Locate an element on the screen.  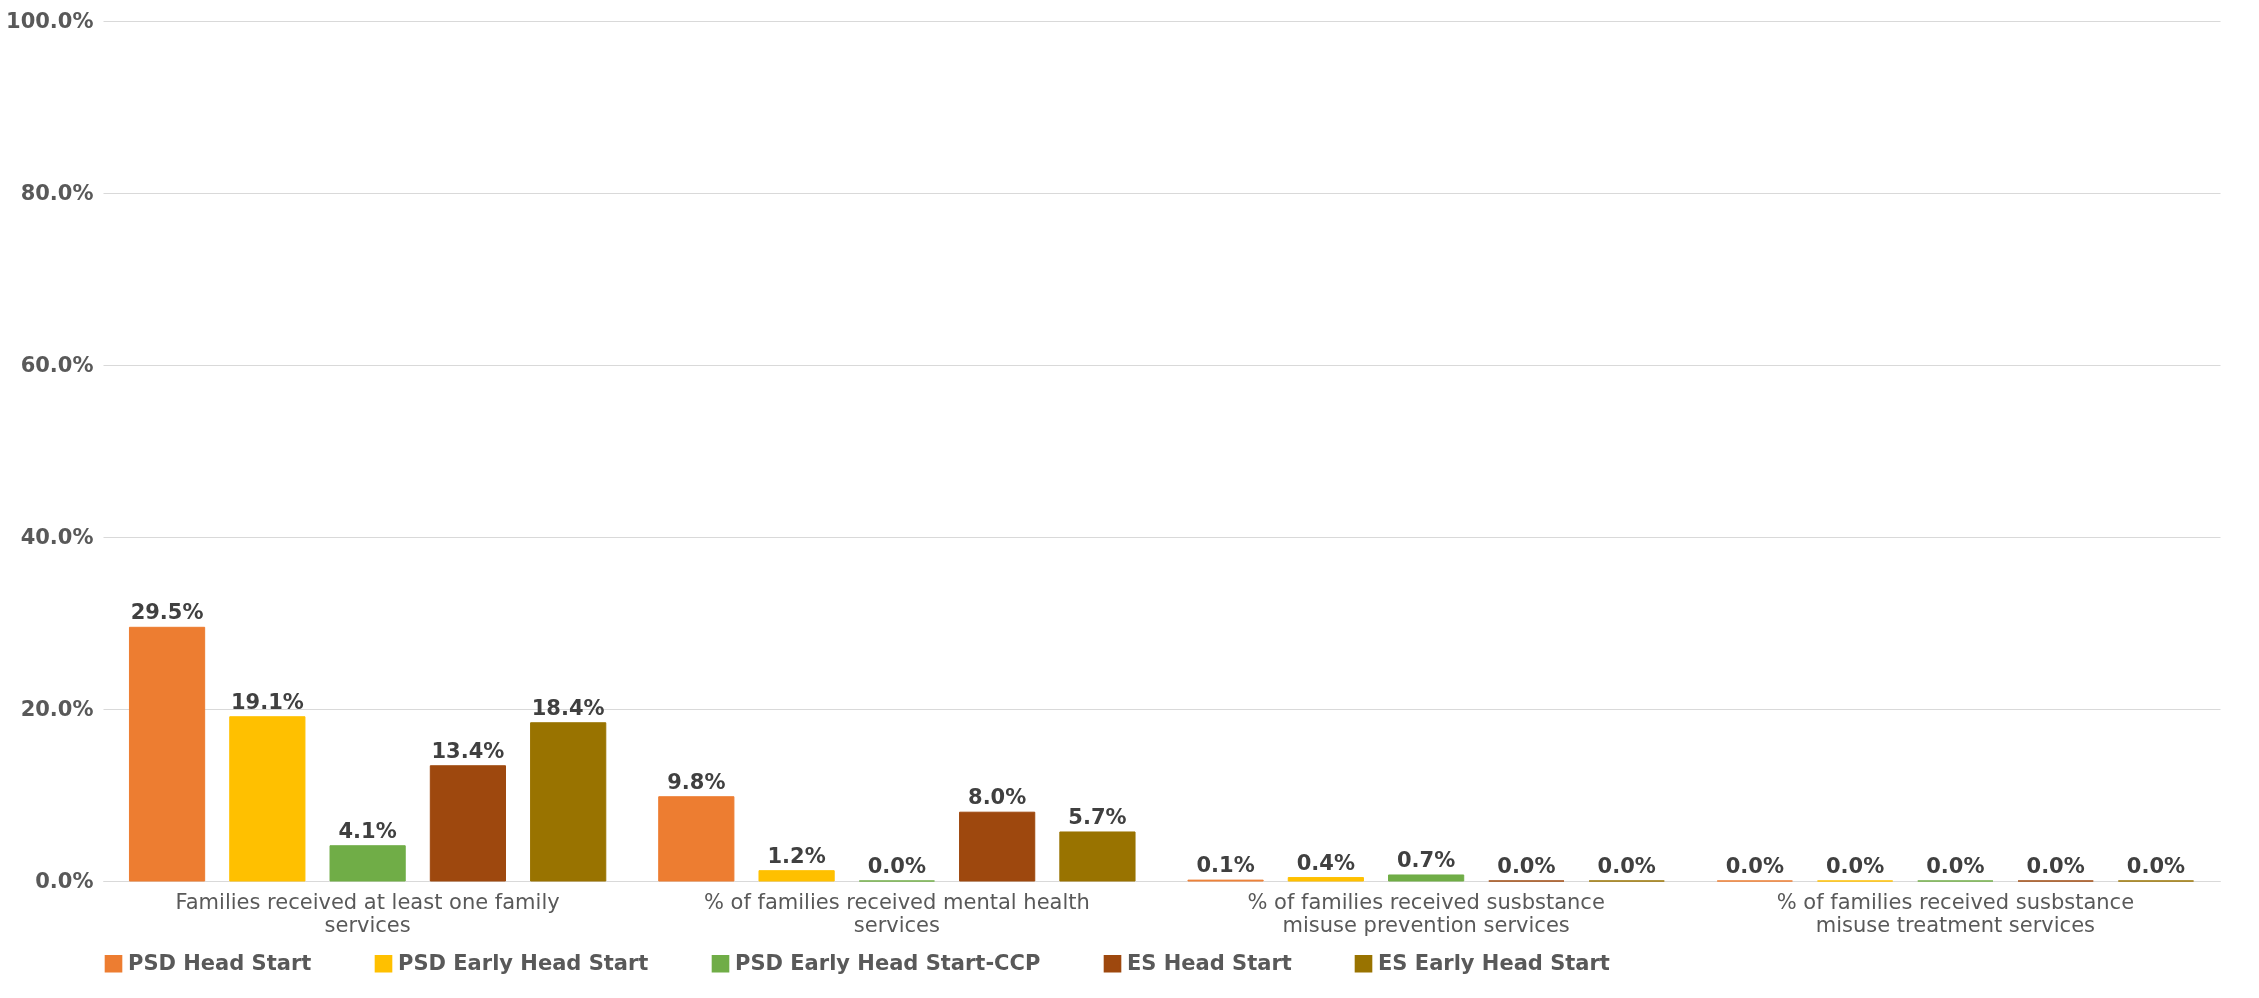
data-label: 29.5% is located at coordinates (167, 612).